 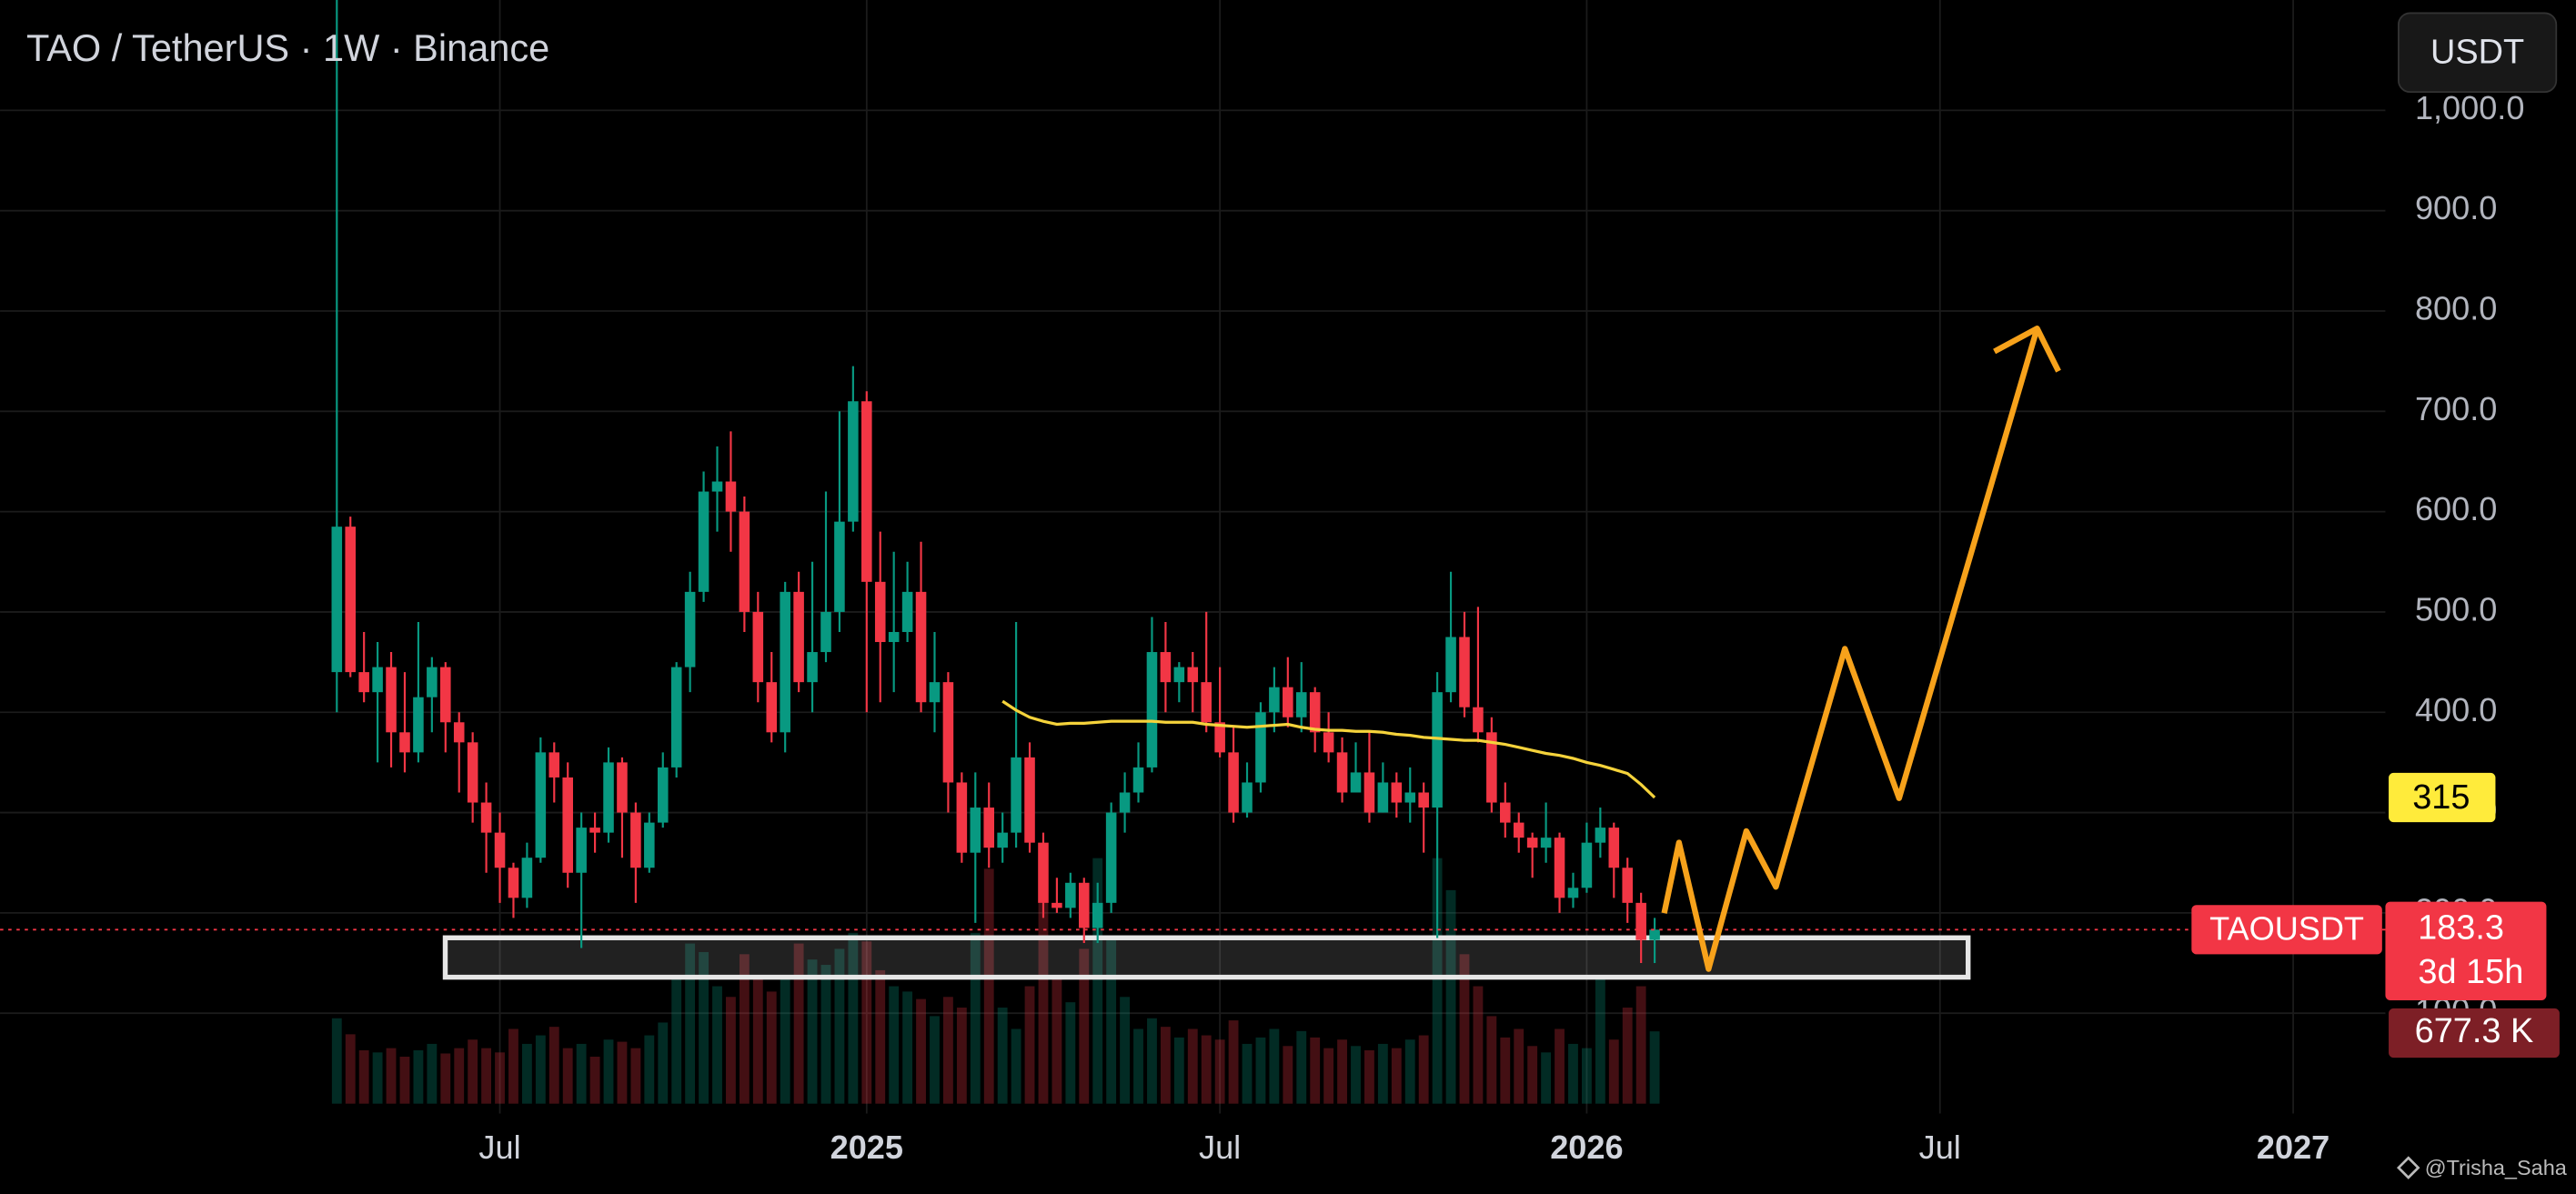 What do you see at coordinates (287, 48) in the screenshot?
I see `chart-title: TAO / TetherUS · 1W · Binance` at bounding box center [287, 48].